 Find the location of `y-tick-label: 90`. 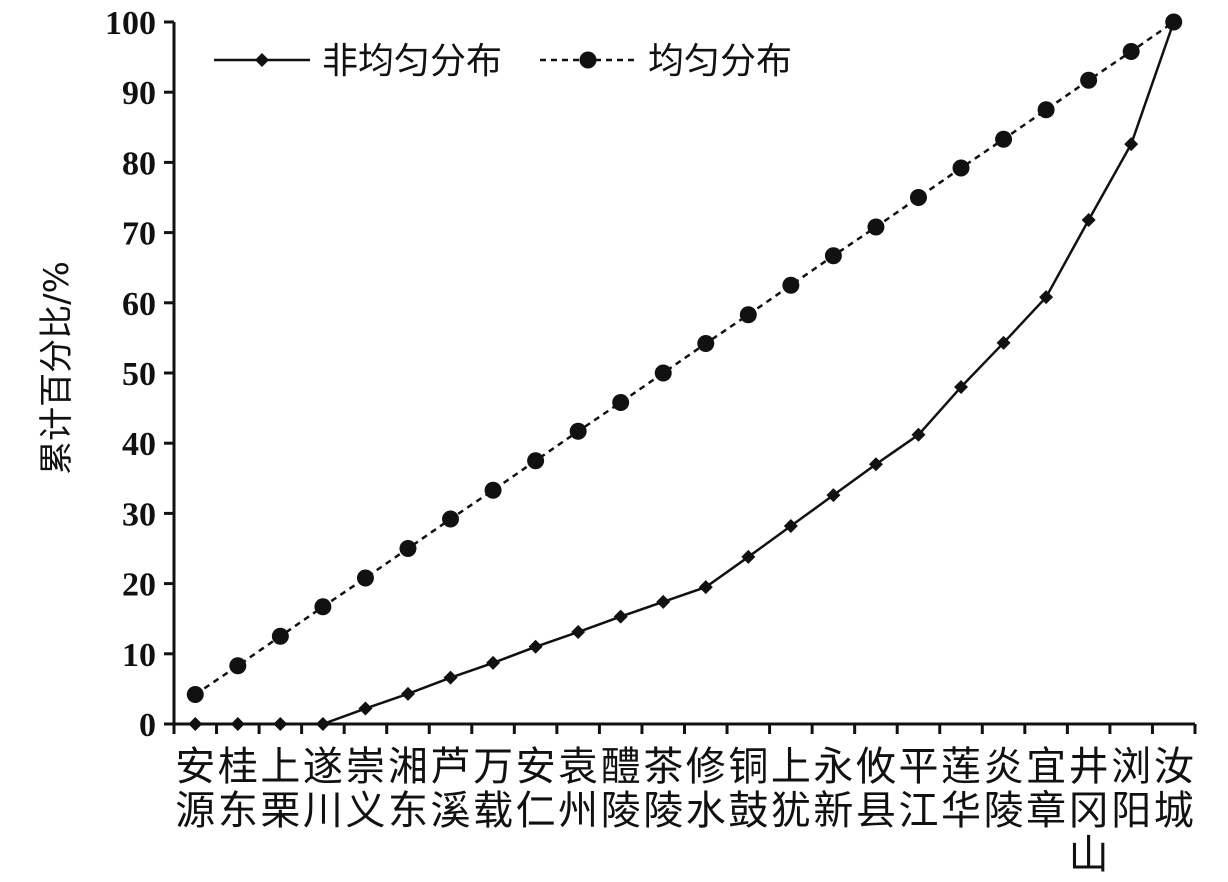

y-tick-label: 90 is located at coordinates (139, 93).